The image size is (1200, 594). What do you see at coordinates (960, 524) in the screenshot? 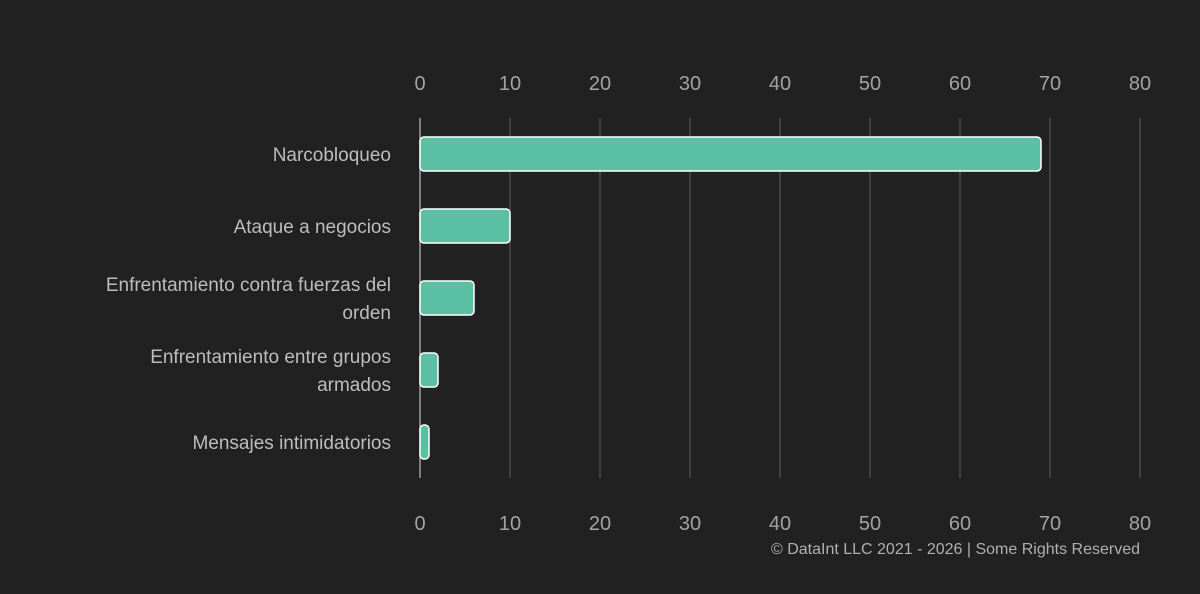
I see `bottom-tick-label: 60` at bounding box center [960, 524].